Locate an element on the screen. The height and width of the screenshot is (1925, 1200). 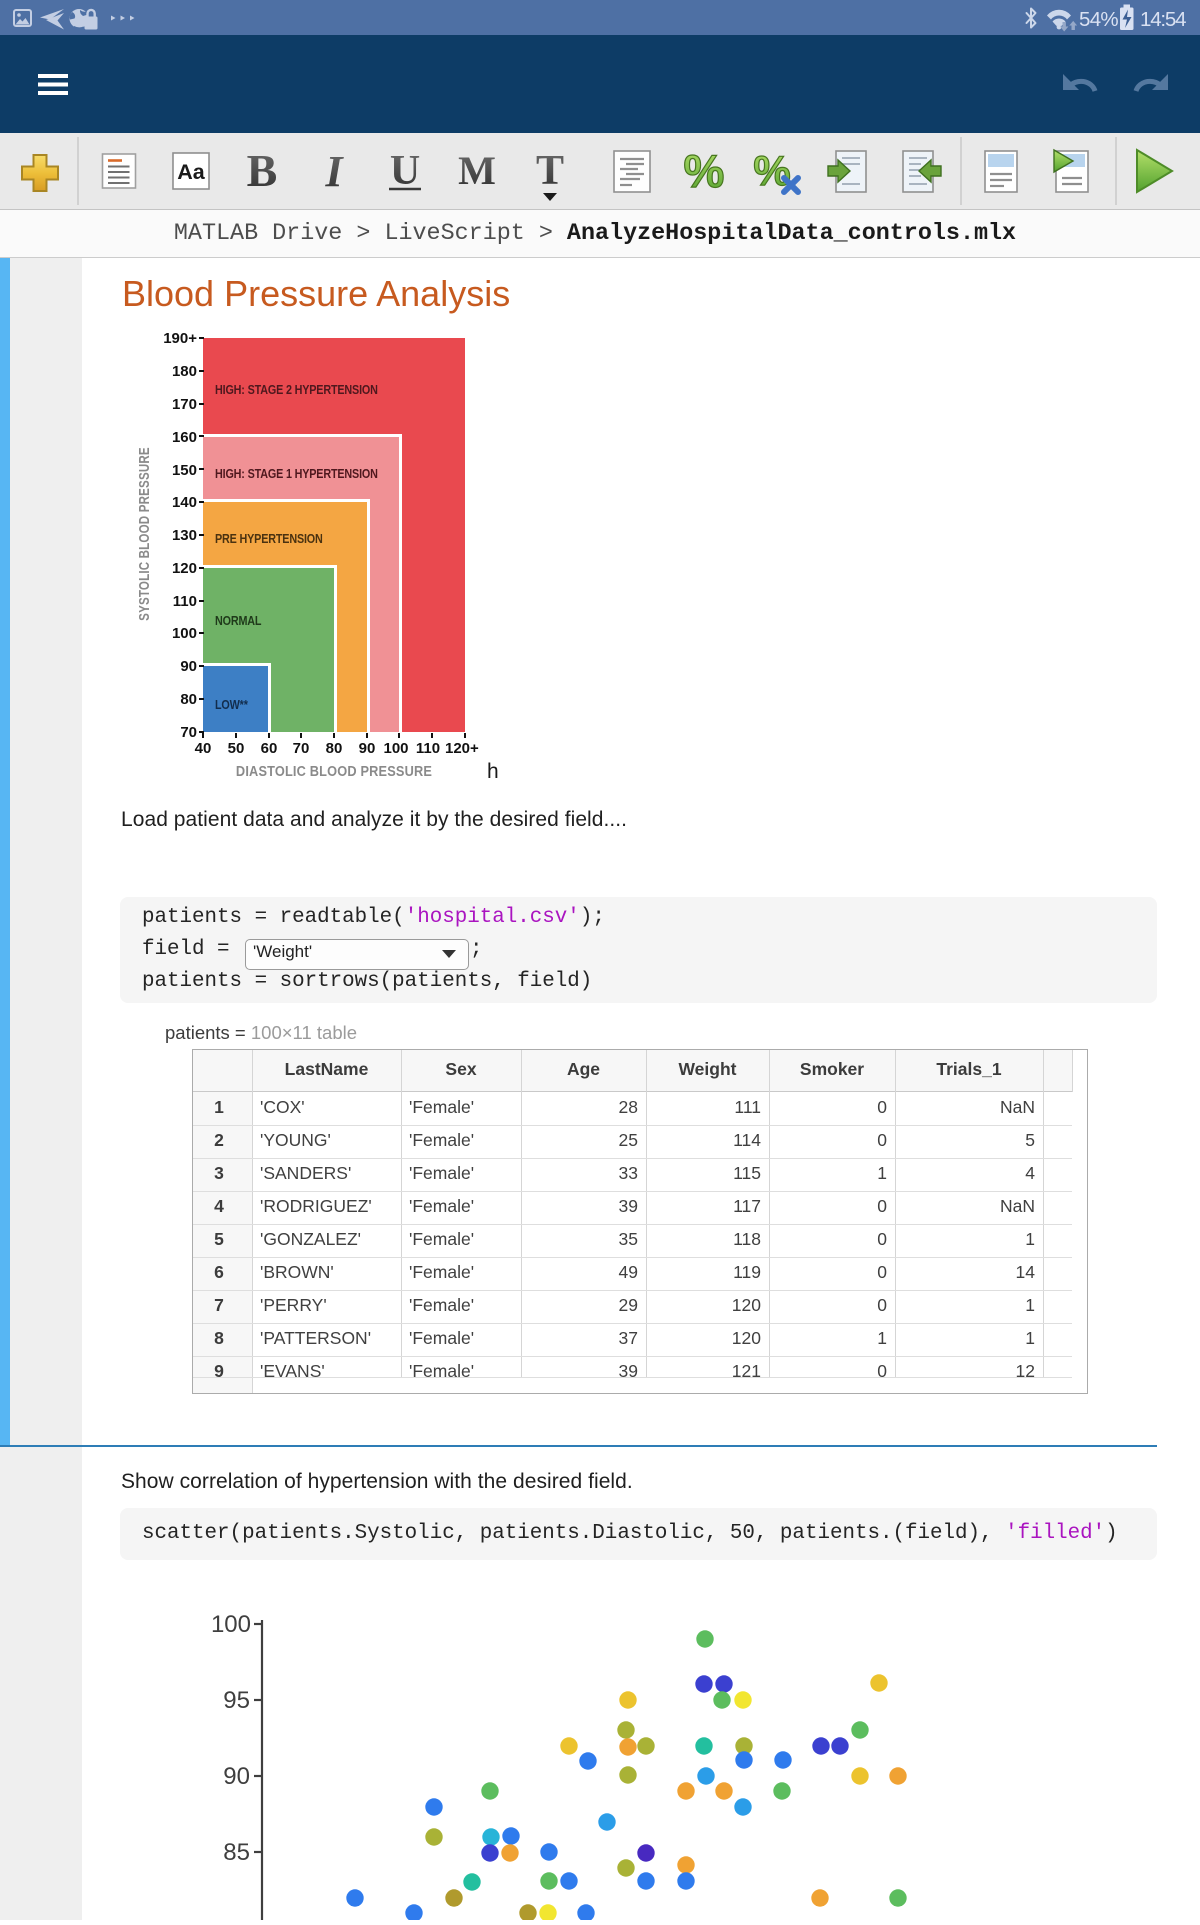
svg-text: 90 is located at coordinates (236, 1776).